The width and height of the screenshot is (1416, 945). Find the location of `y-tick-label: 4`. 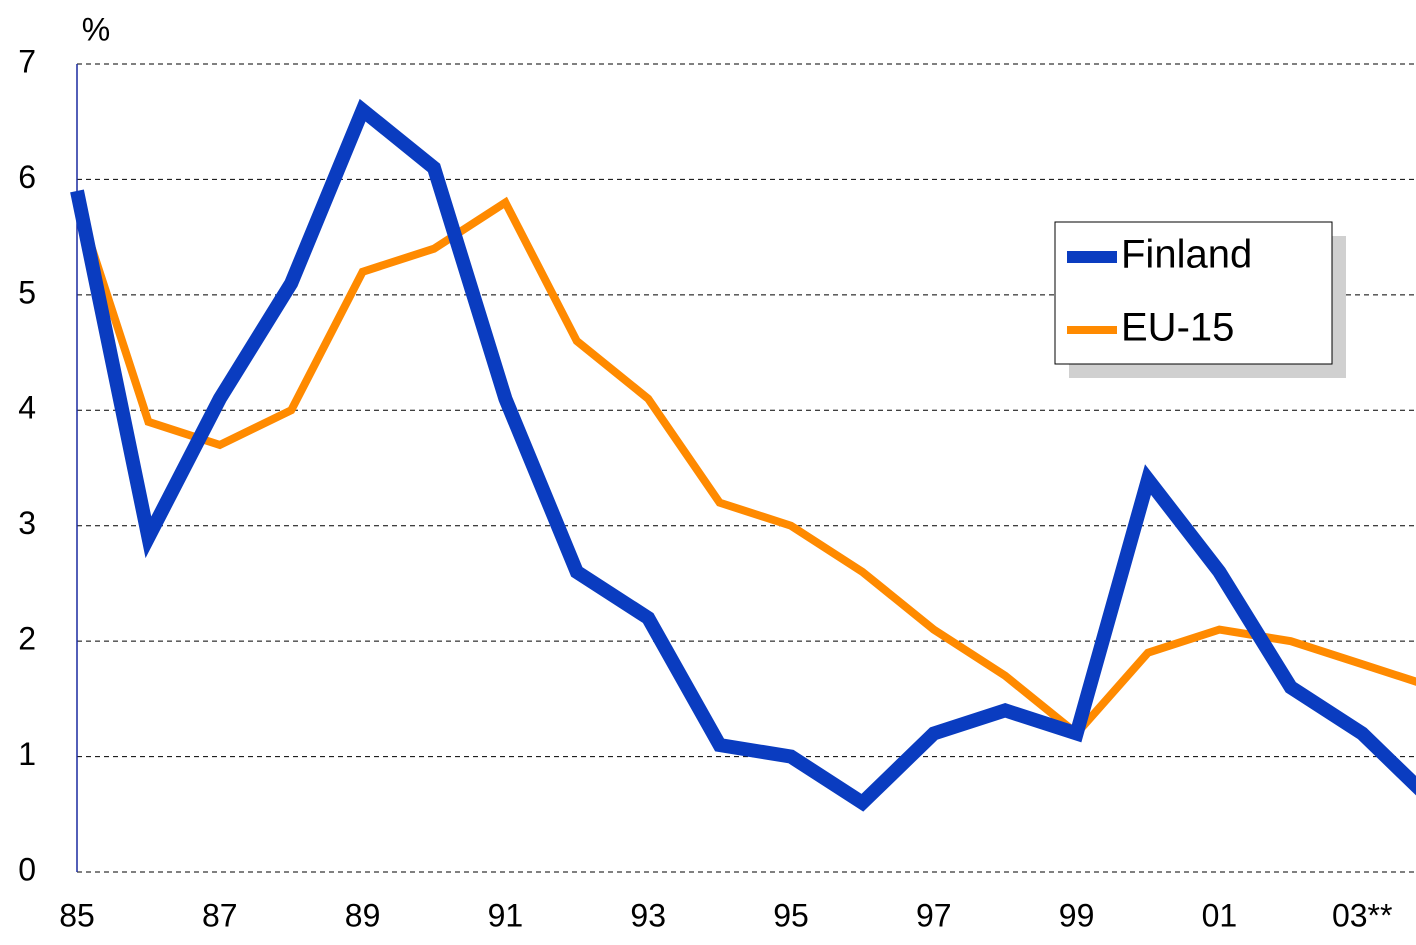

y-tick-label: 4 is located at coordinates (27, 408).